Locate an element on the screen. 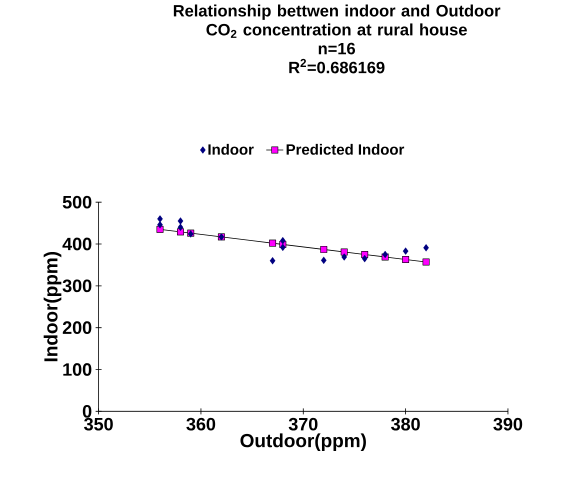 This screenshot has width=579, height=493. x-axis-title: Outdoor(ppm) is located at coordinates (303, 442).